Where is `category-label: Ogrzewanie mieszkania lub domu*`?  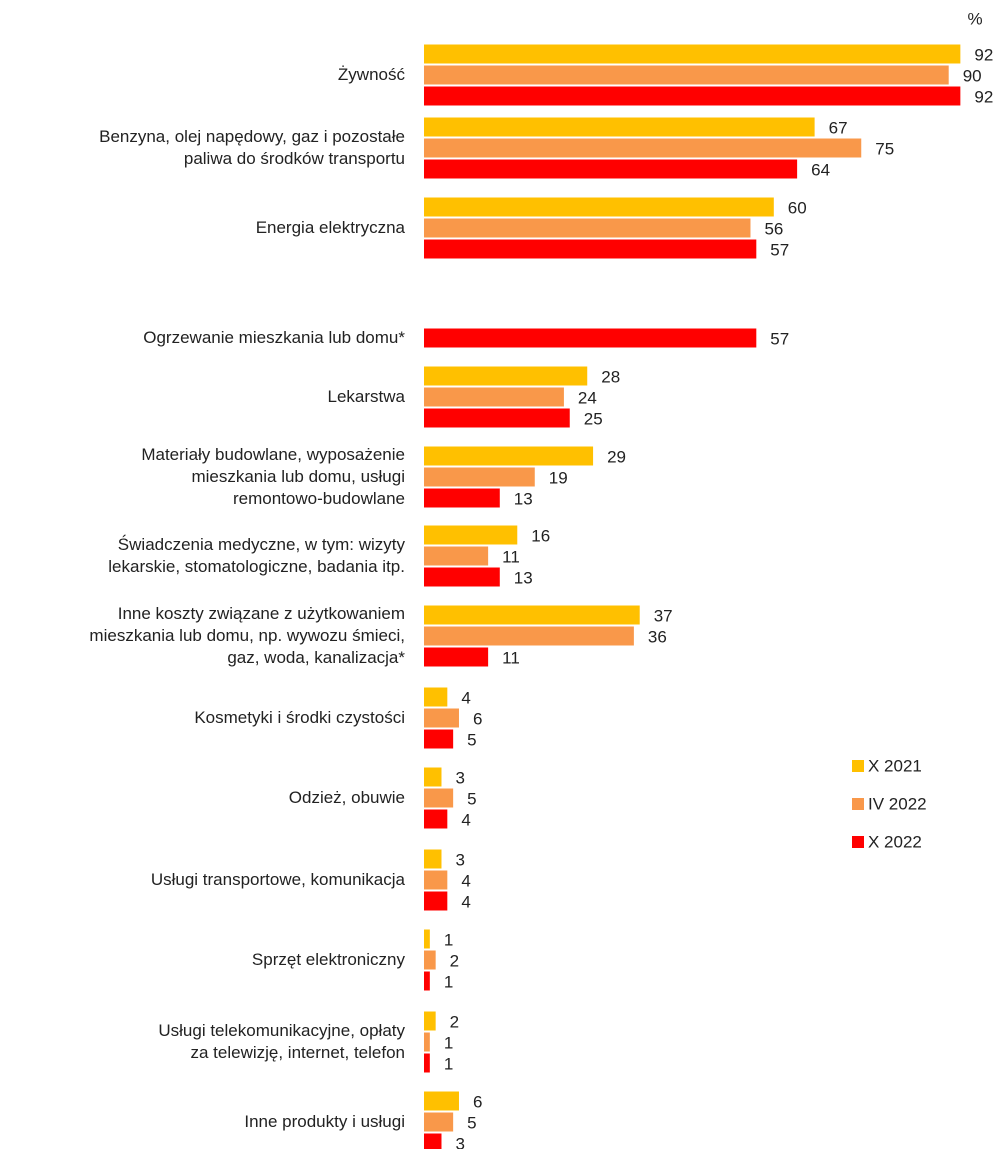 category-label: Ogrzewanie mieszkania lub domu* is located at coordinates (274, 337).